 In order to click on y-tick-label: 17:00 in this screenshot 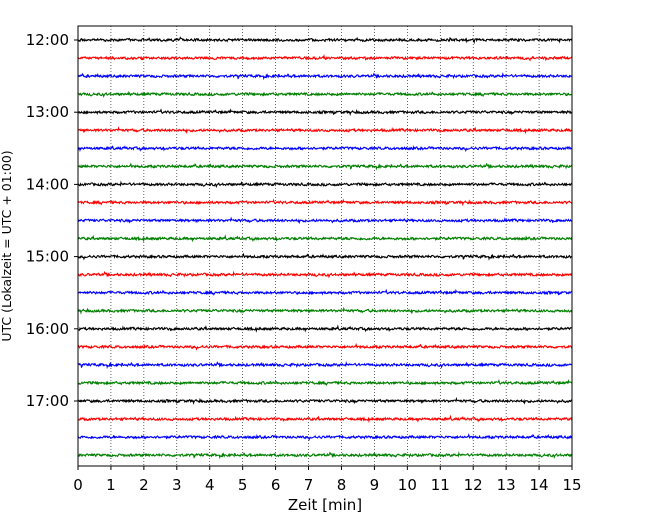, I will do `click(47, 401)`.